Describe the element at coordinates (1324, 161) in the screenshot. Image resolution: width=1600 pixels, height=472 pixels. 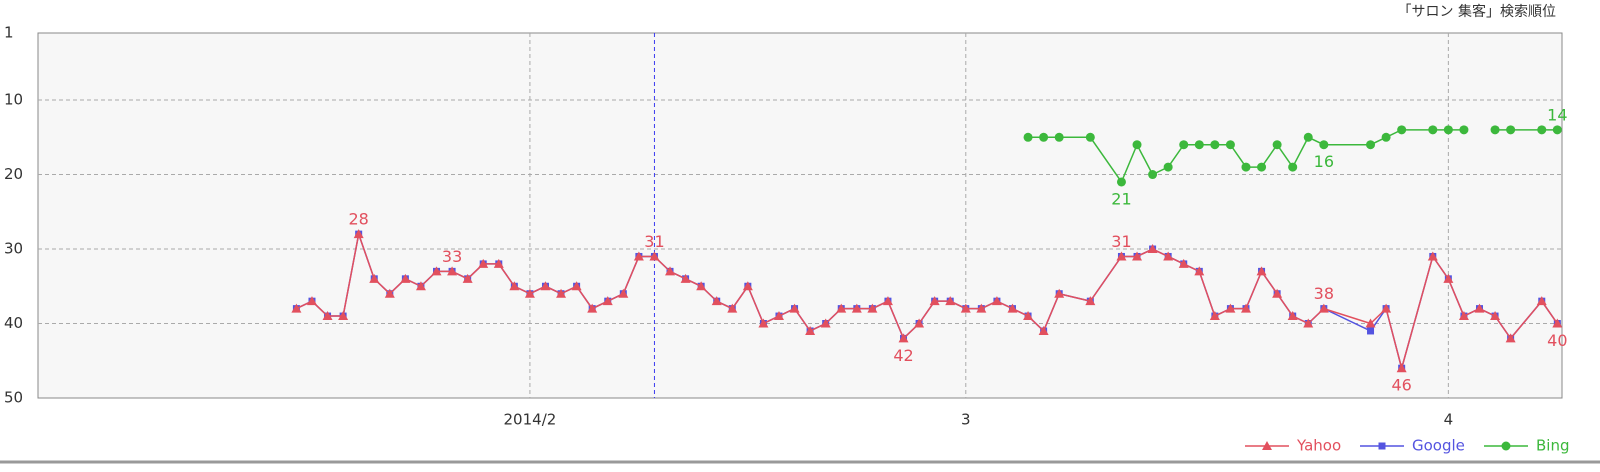
I see `data-label: 16` at that location.